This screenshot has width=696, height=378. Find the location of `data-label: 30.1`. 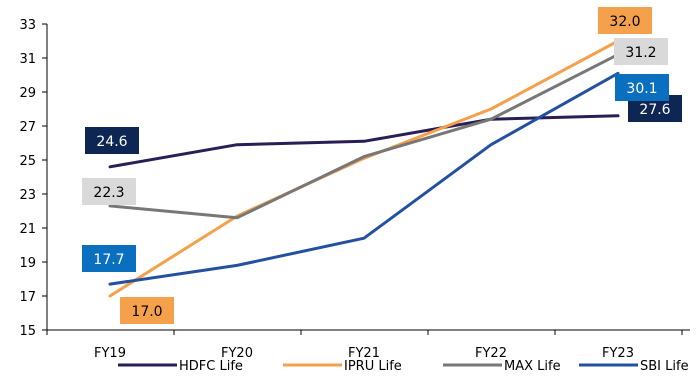

data-label: 30.1 is located at coordinates (641, 89).